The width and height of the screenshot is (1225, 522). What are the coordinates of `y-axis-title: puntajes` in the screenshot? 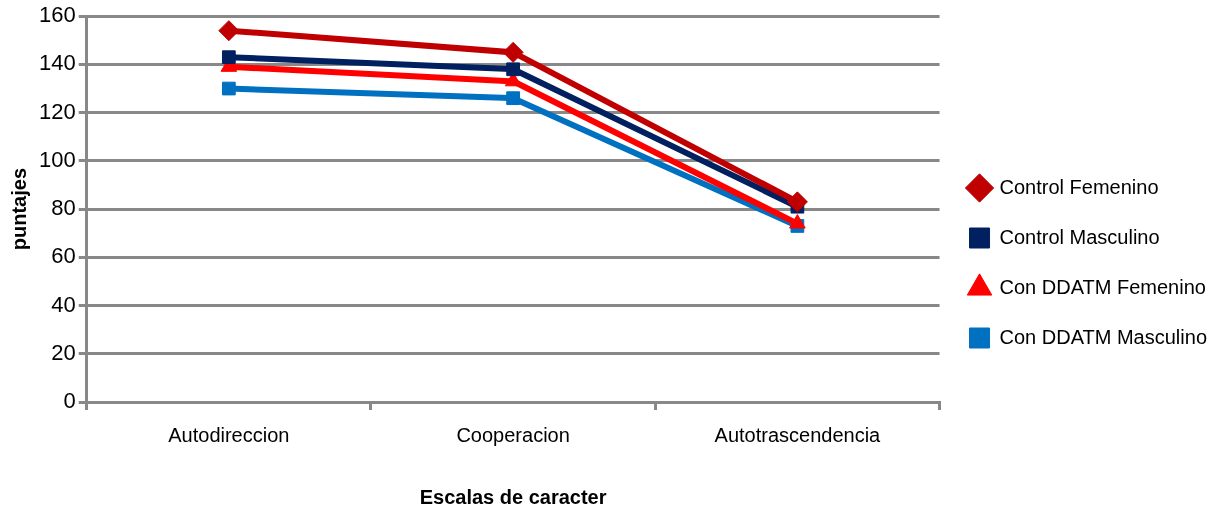 It's located at (18, 209).